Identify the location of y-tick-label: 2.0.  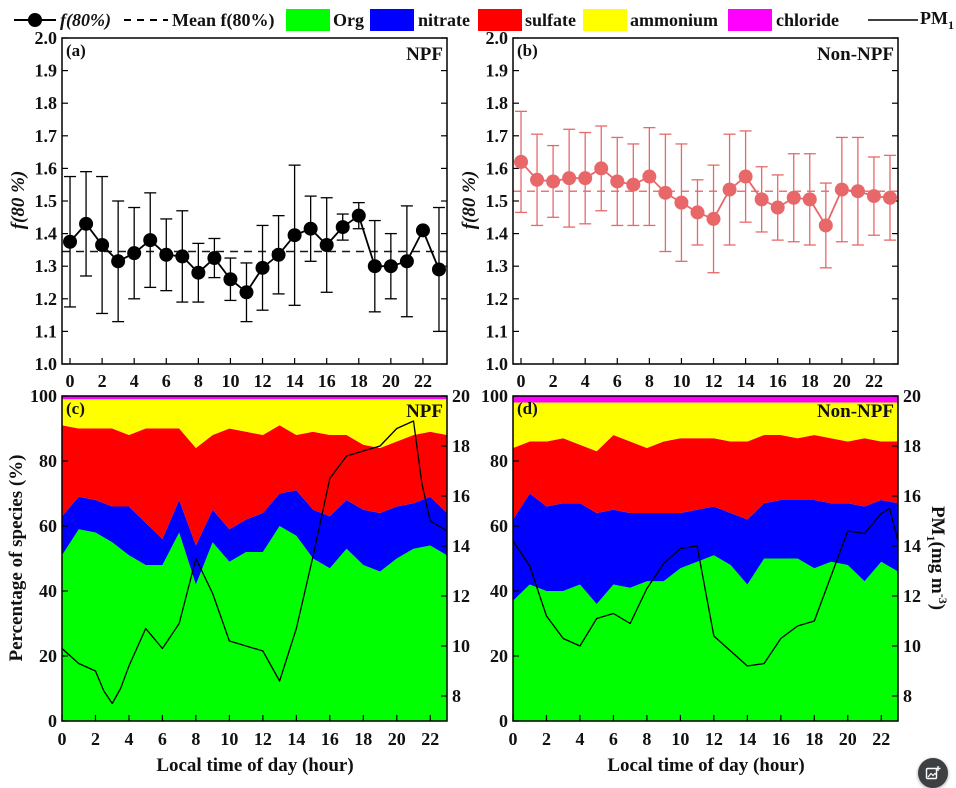
(497, 38).